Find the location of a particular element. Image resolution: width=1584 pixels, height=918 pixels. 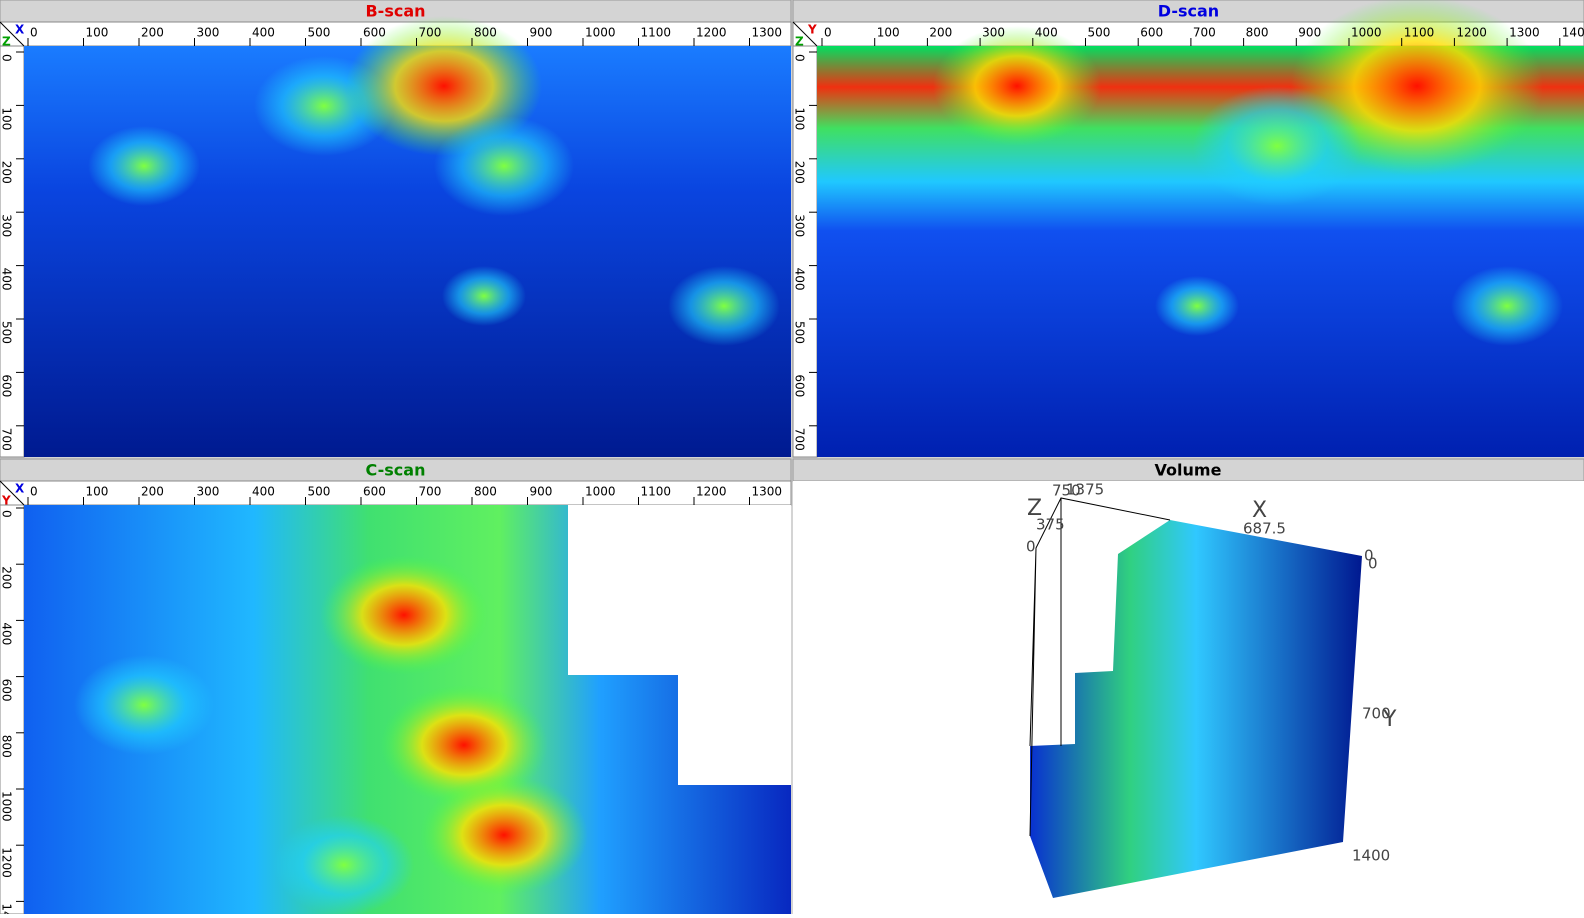

panel-title: C-scan is located at coordinates (396, 470).